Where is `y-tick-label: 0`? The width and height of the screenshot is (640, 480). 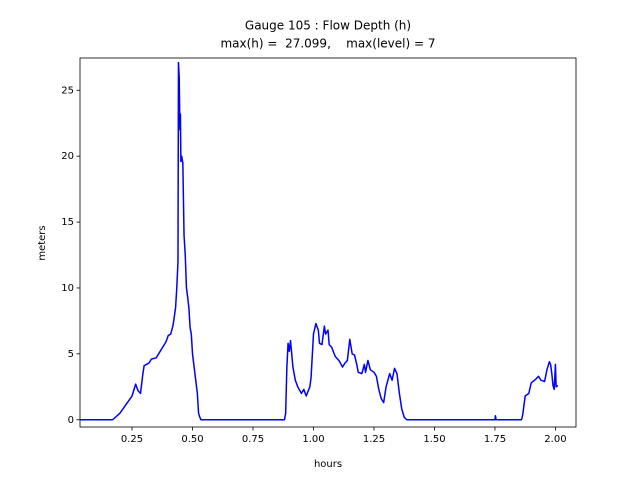
y-tick-label: 0 is located at coordinates (71, 420).